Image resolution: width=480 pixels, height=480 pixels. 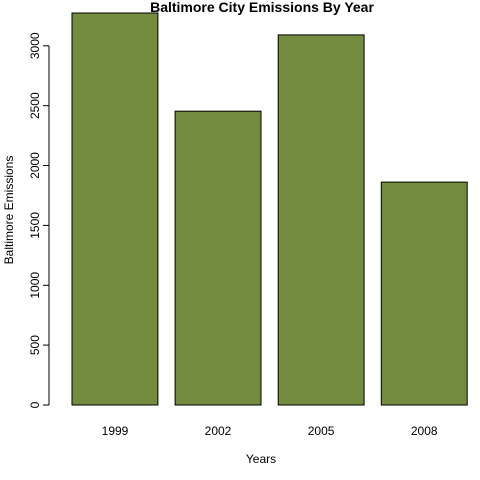 I want to click on y-tick-label: 0, so click(x=35, y=404).